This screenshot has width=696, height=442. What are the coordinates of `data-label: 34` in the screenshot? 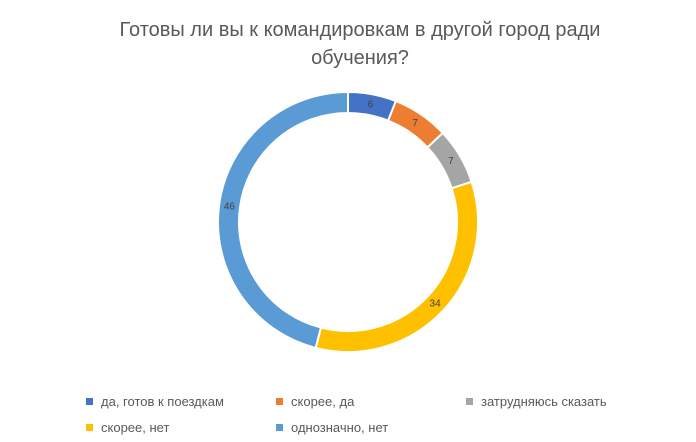 It's located at (436, 303).